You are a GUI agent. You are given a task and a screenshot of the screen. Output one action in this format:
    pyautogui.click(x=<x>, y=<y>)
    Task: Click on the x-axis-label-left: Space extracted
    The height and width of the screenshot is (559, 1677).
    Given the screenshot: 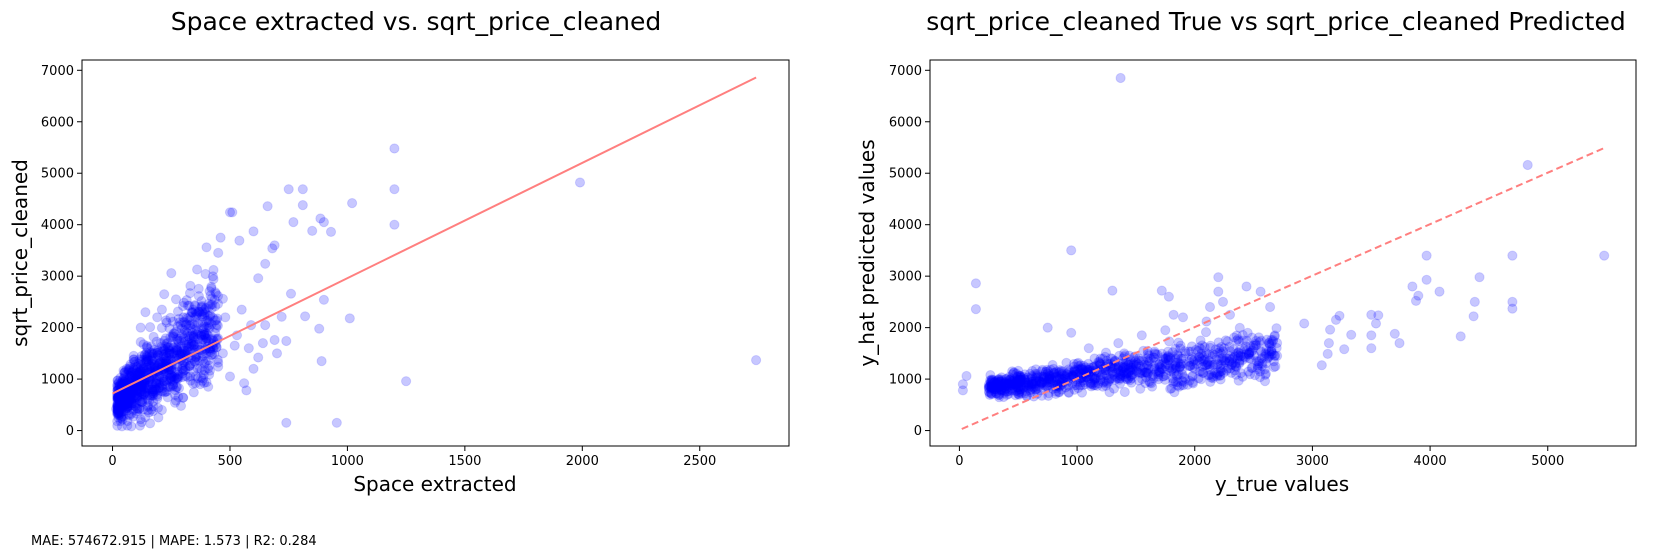 What is the action you would take?
    pyautogui.click(x=434, y=484)
    